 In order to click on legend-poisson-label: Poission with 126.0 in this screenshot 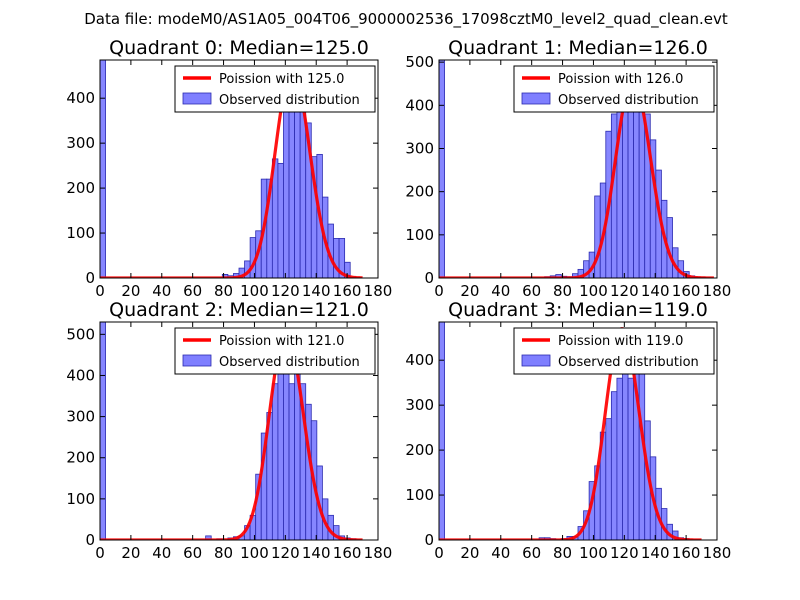, I will do `click(620, 79)`.